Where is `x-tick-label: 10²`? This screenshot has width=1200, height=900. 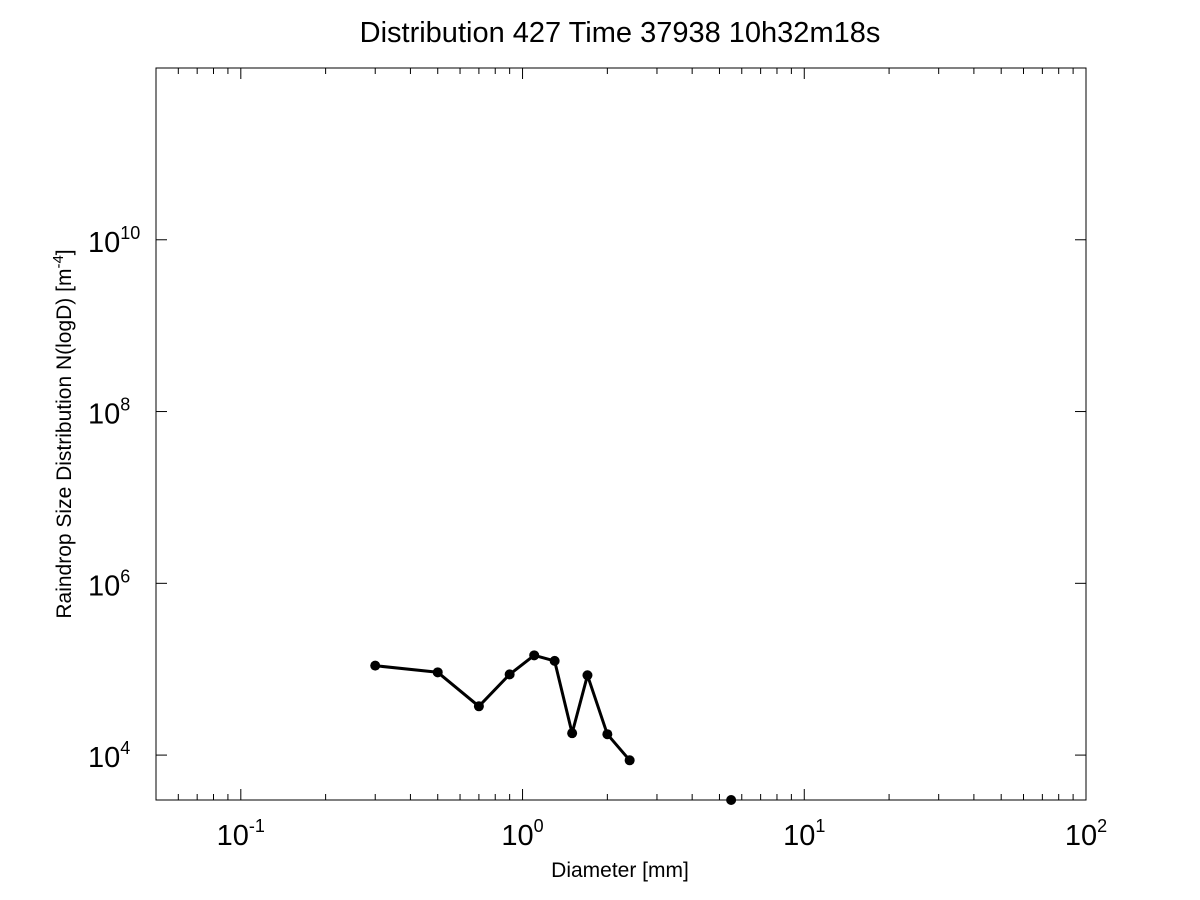
x-tick-label: 10² is located at coordinates (1086, 834).